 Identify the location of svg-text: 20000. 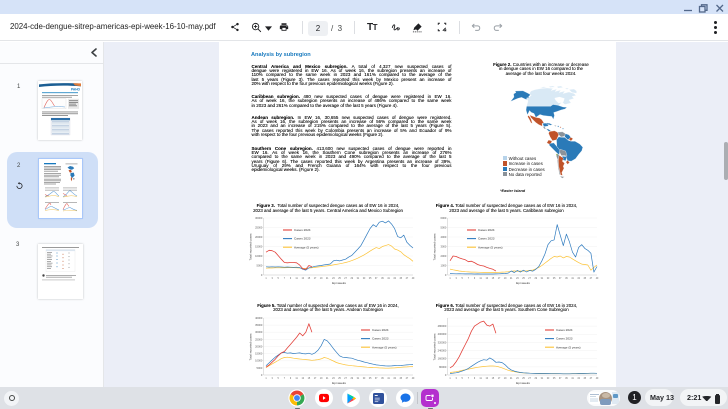
(259, 346).